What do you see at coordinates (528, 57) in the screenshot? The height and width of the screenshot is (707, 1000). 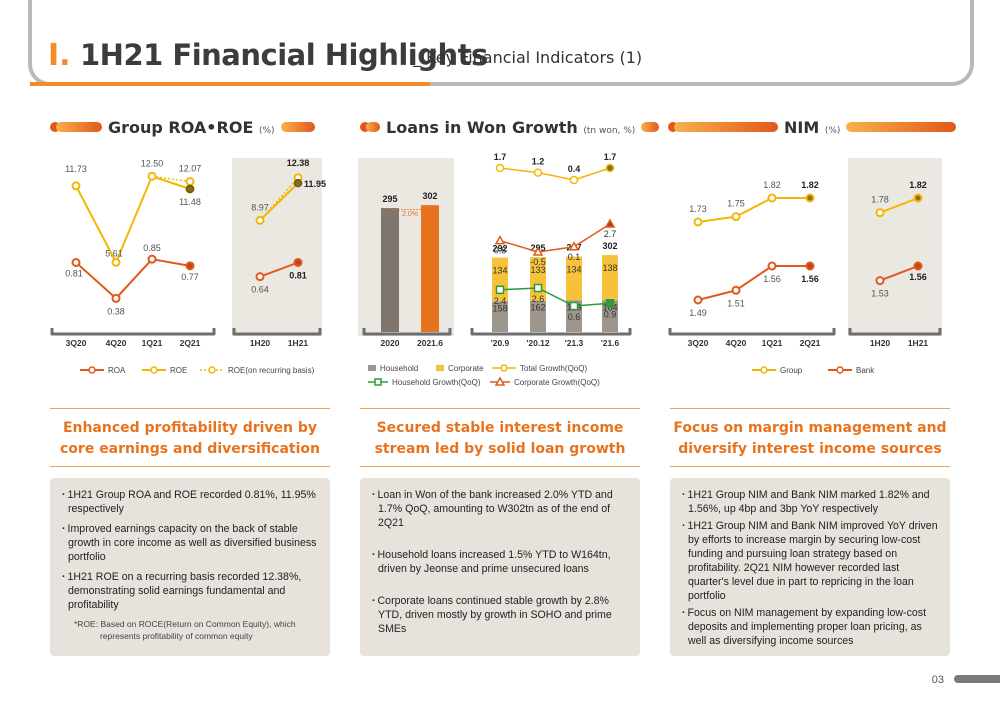 I see `page-subtitle: _ Key Financial Indicators (1)` at bounding box center [528, 57].